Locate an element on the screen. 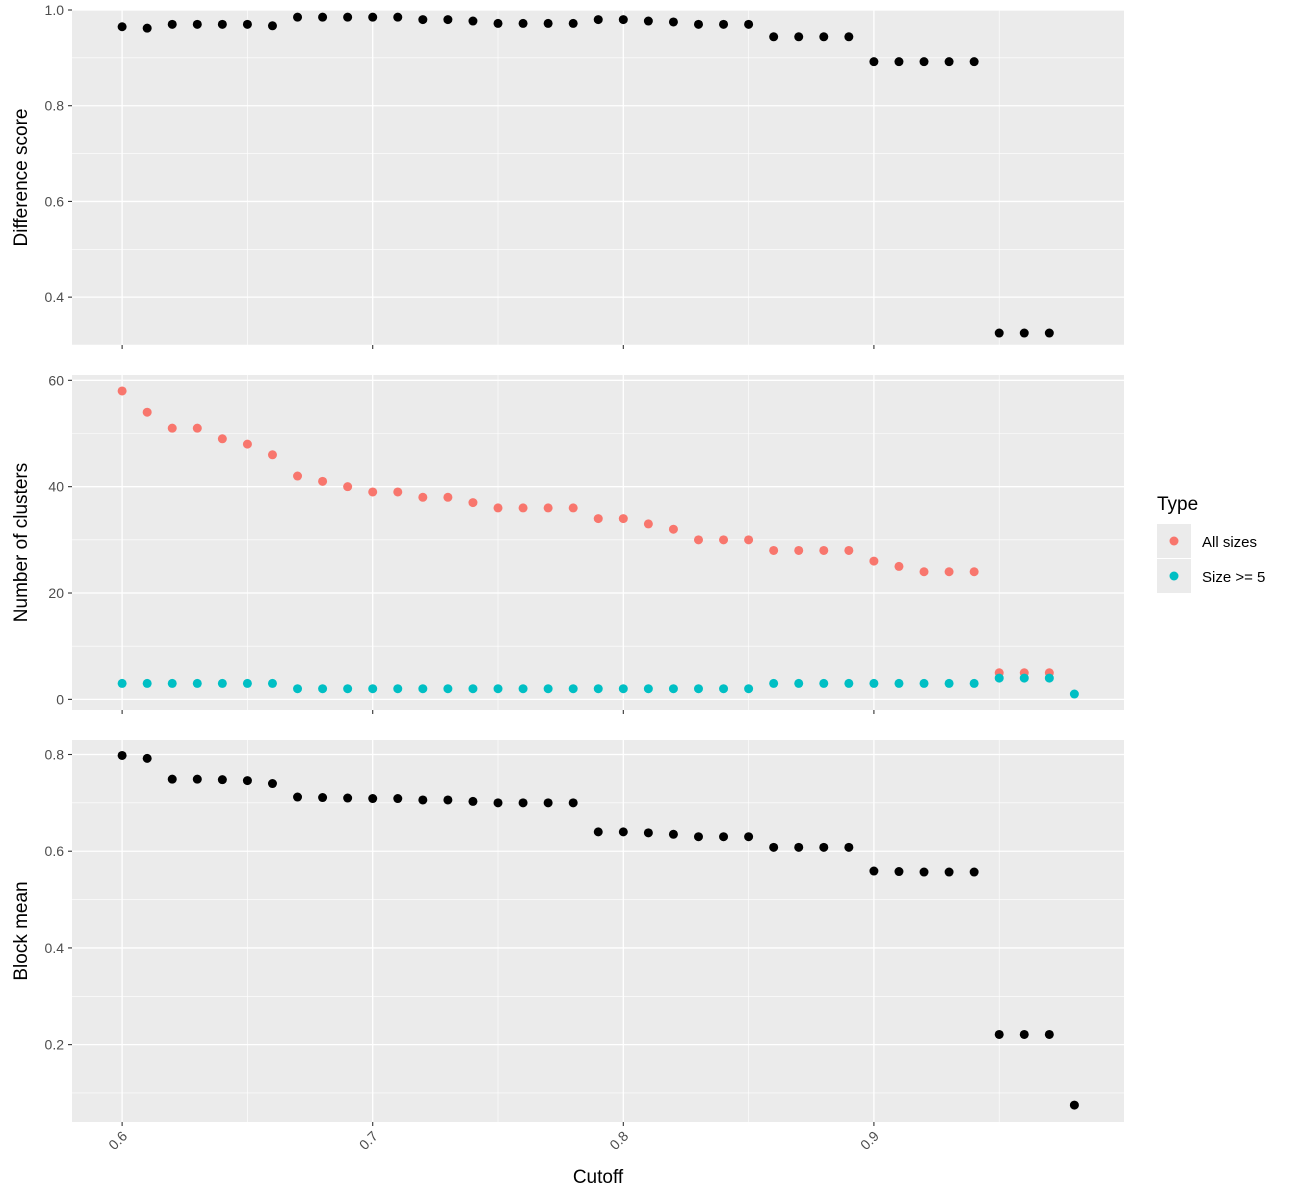  legend-label-all-sizes: All sizes is located at coordinates (1229, 542).